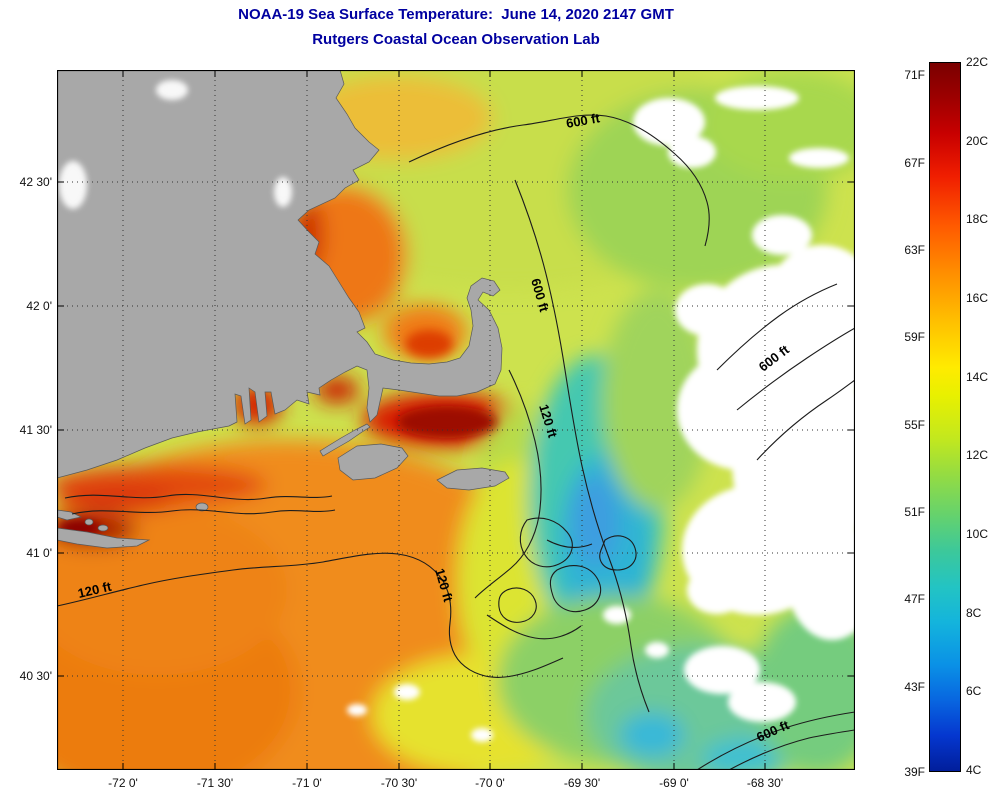  I want to click on colorbar-fahrenheit-label: 67F, so click(914, 163).